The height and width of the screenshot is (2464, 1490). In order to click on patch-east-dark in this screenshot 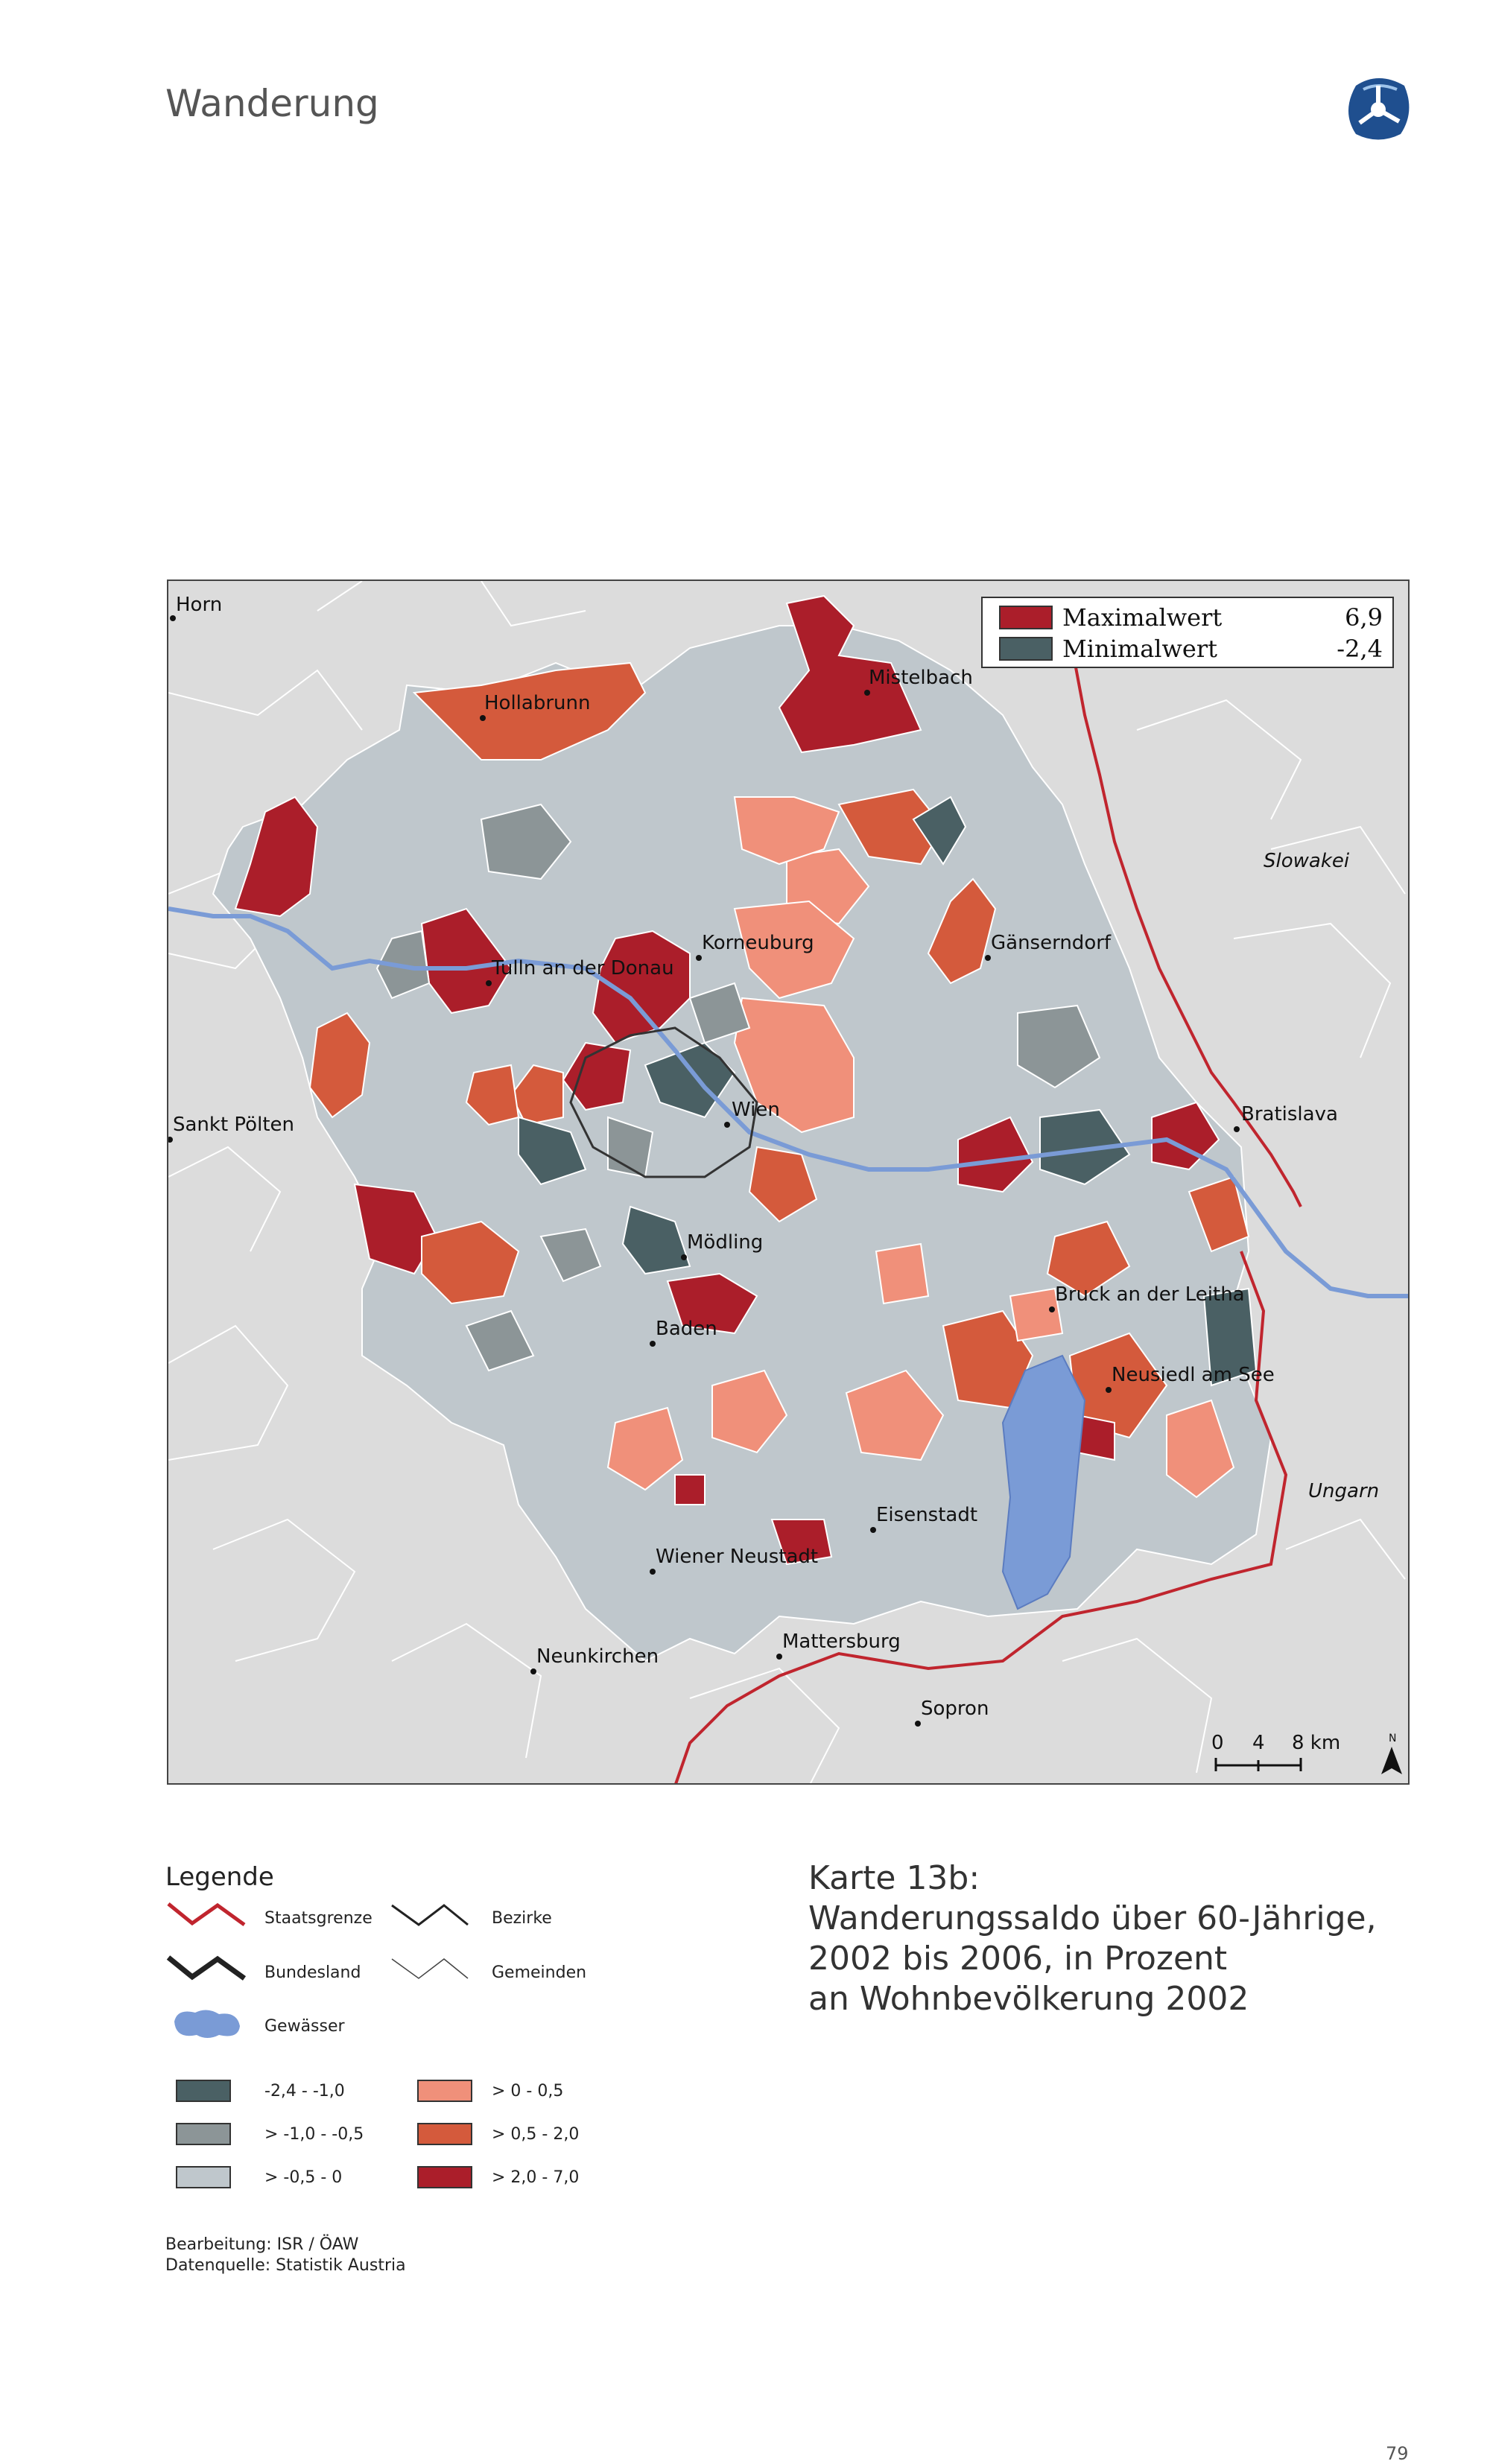, I will do `click(1085, 1147)`.